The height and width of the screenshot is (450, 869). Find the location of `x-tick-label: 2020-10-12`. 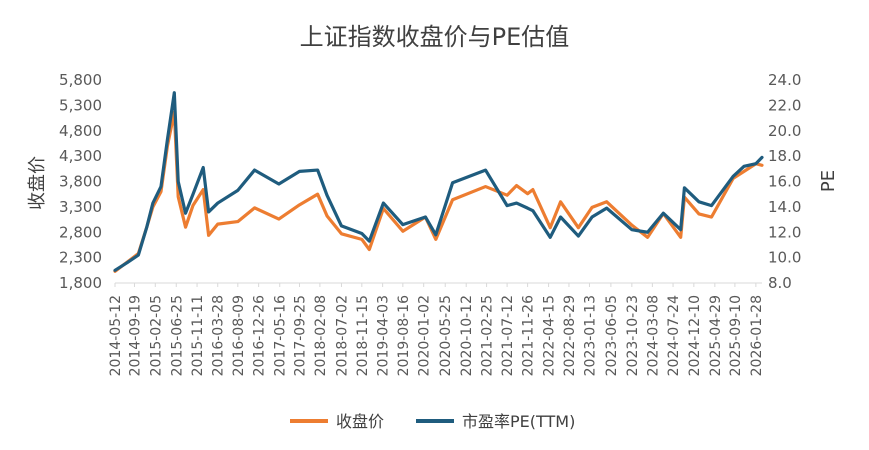

x-tick-label: 2020-10-12 is located at coordinates (467, 335).